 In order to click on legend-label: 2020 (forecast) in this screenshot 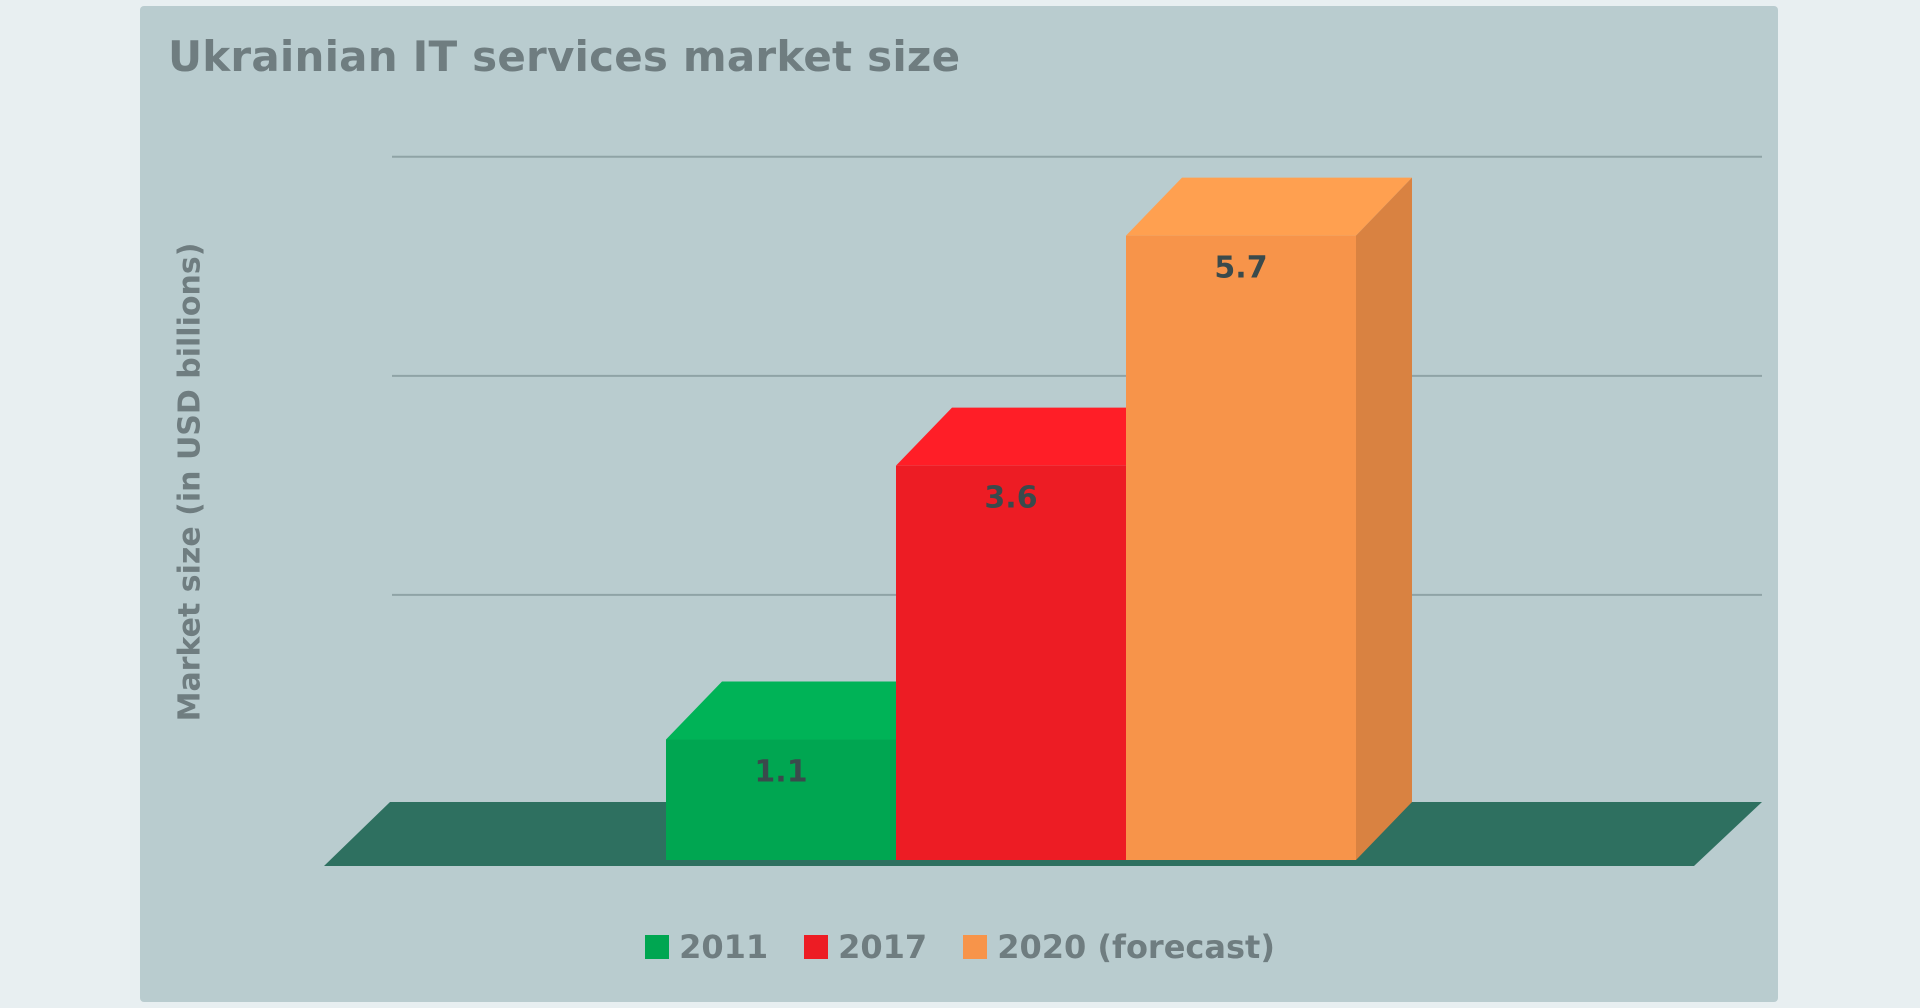, I will do `click(1136, 947)`.